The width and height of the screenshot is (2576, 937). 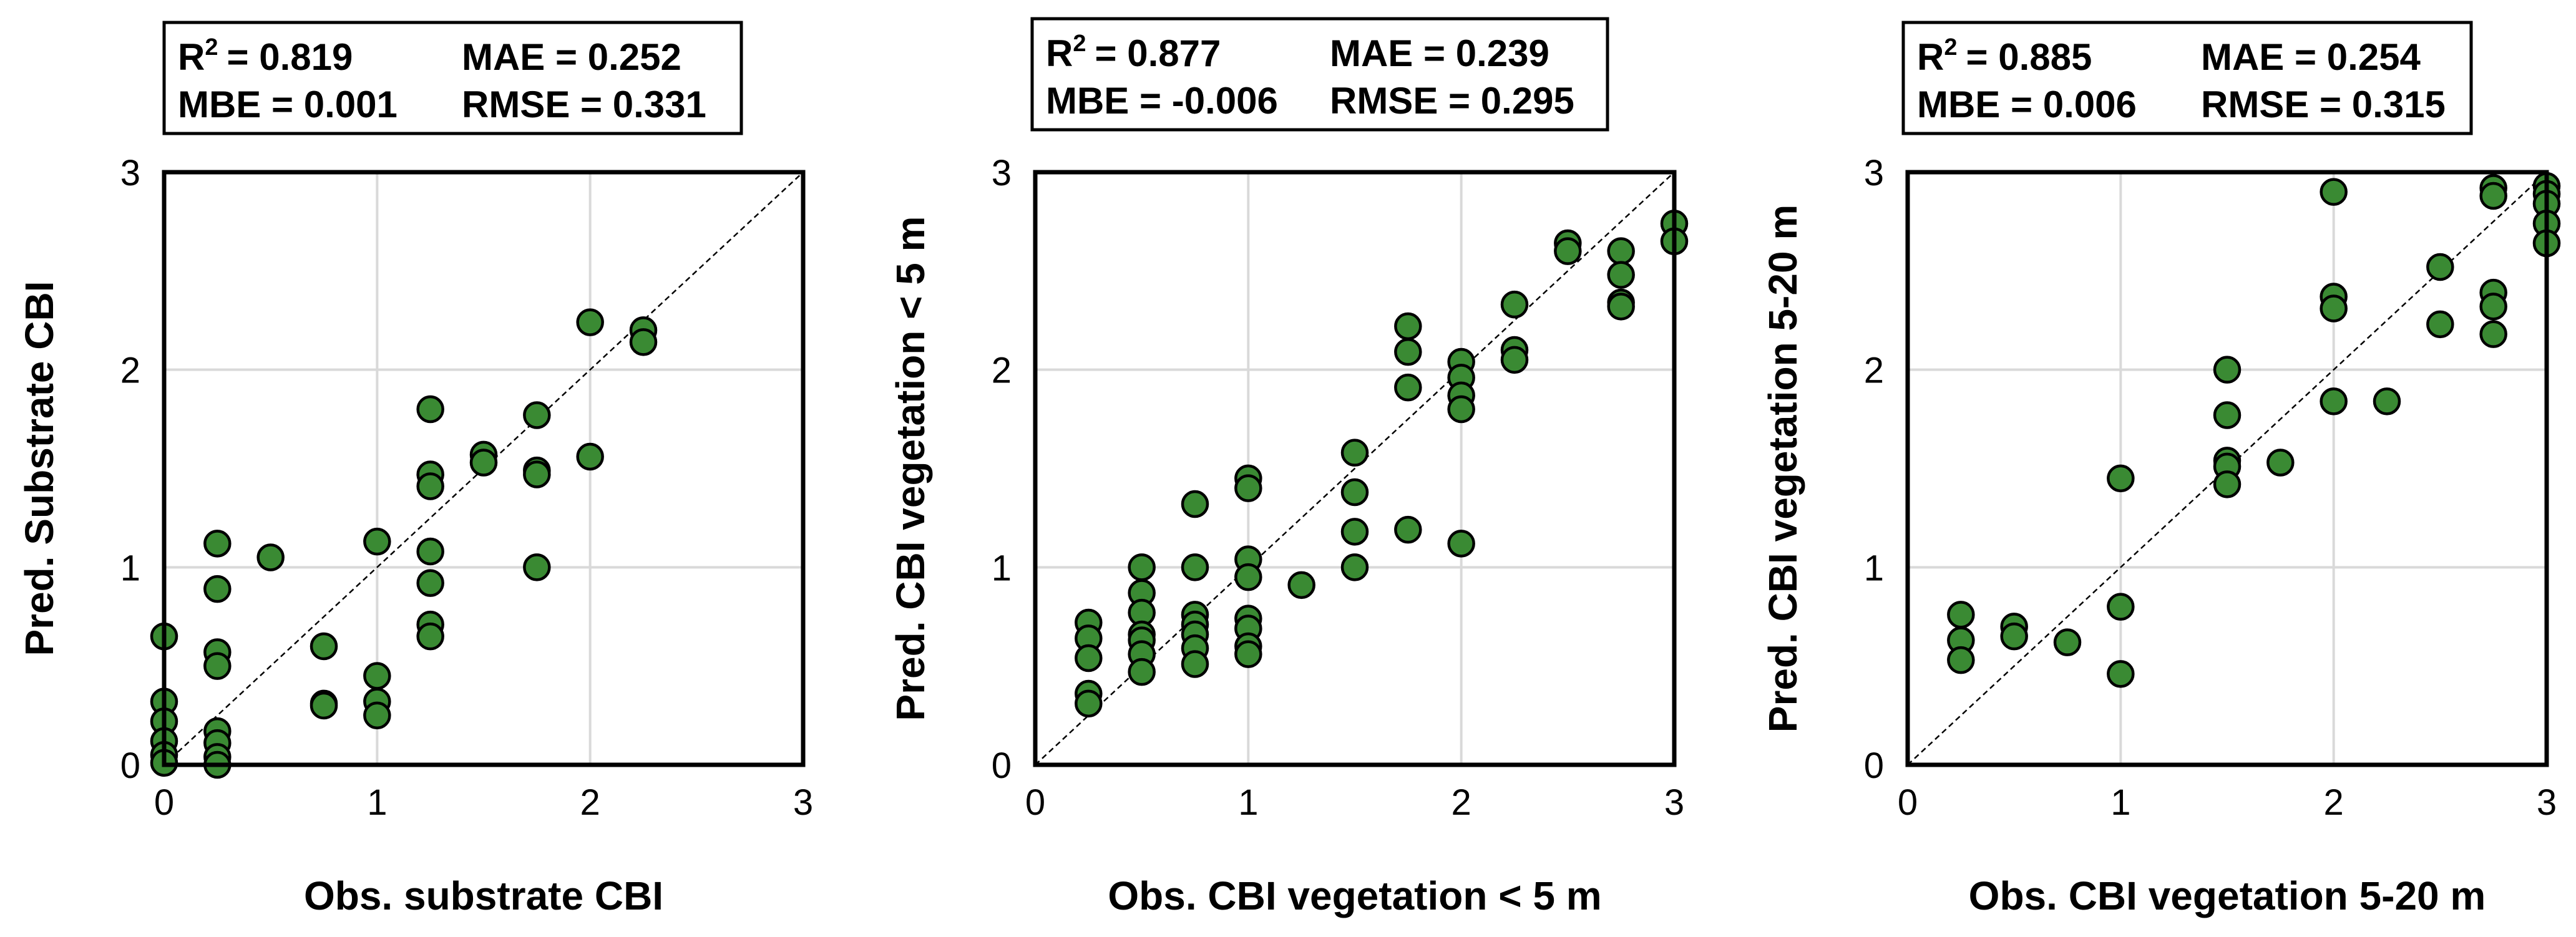 I want to click on y-tick-label: 0, so click(x=1002, y=766).